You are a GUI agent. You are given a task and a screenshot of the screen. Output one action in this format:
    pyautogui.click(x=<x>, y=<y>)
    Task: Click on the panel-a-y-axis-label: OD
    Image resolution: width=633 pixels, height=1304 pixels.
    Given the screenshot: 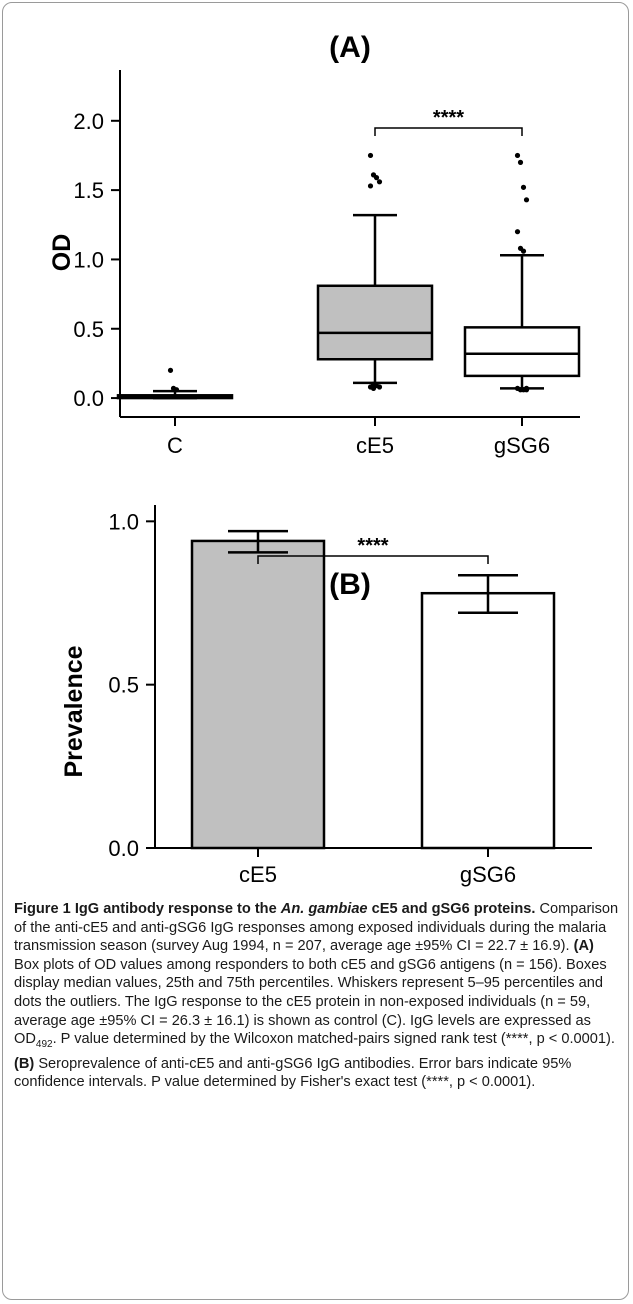 What is the action you would take?
    pyautogui.click(x=62, y=253)
    